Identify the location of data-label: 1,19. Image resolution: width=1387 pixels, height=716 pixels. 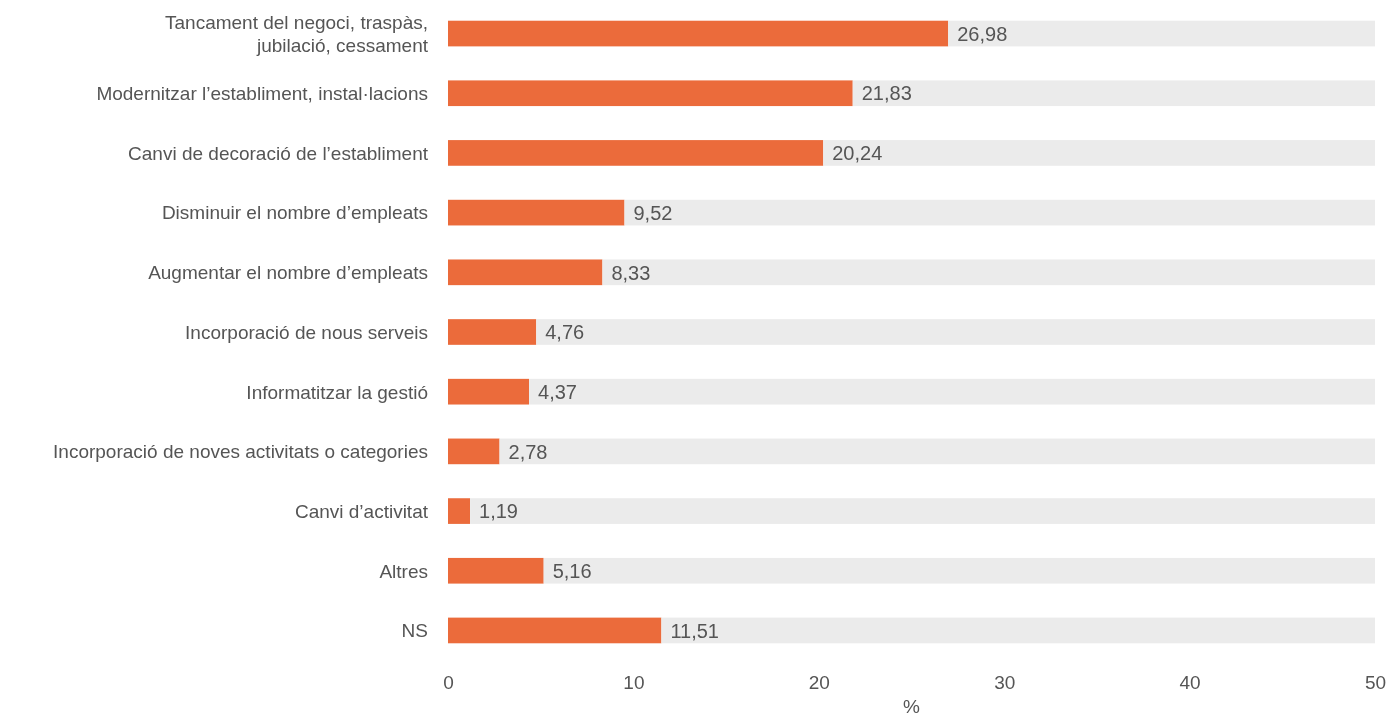
(498, 511).